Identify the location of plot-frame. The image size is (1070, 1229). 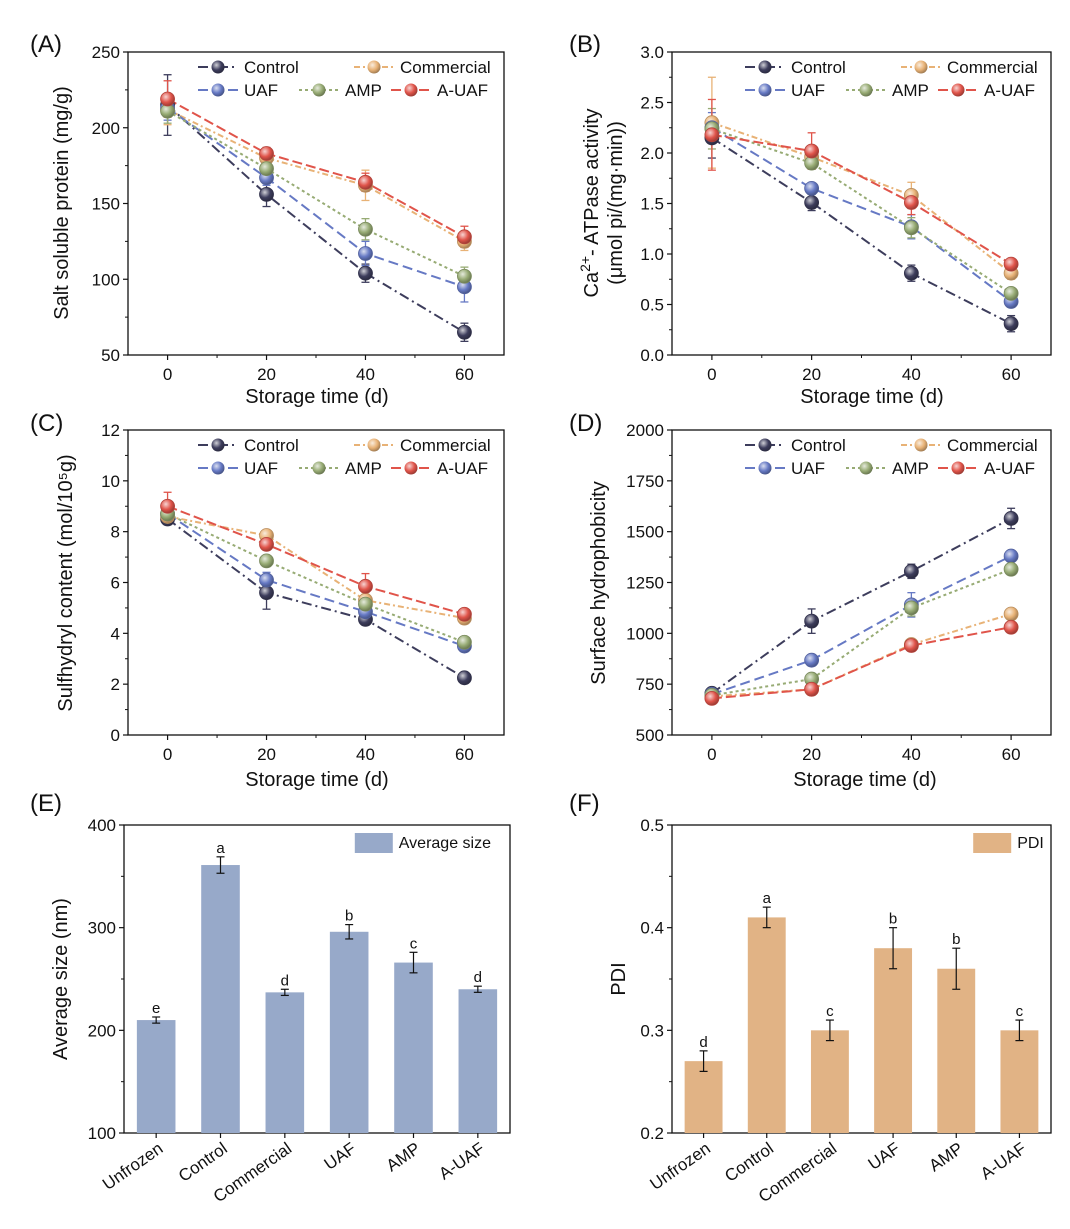
(861, 979).